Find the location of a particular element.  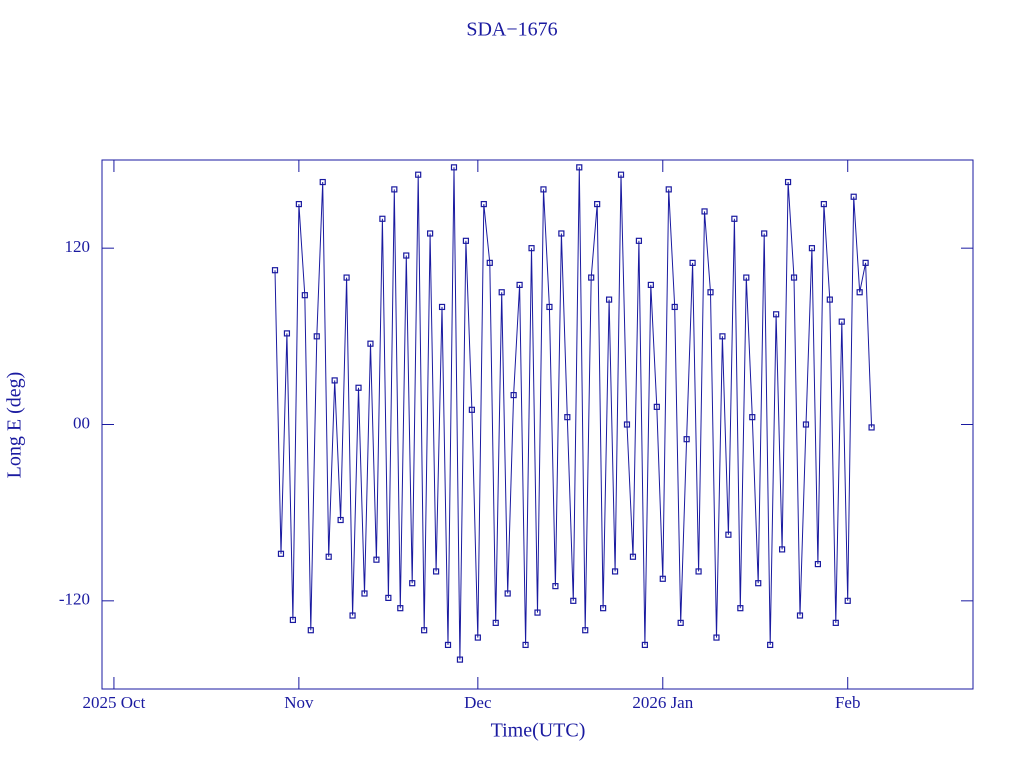

y-tick-label: 120 is located at coordinates (78, 246).